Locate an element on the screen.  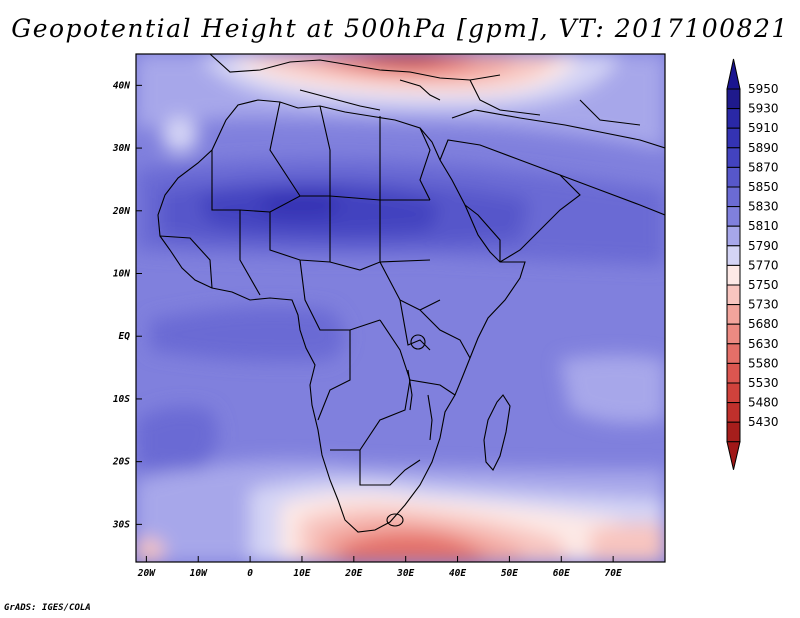
lat-tick-label: 20S is located at coordinates (121, 462).